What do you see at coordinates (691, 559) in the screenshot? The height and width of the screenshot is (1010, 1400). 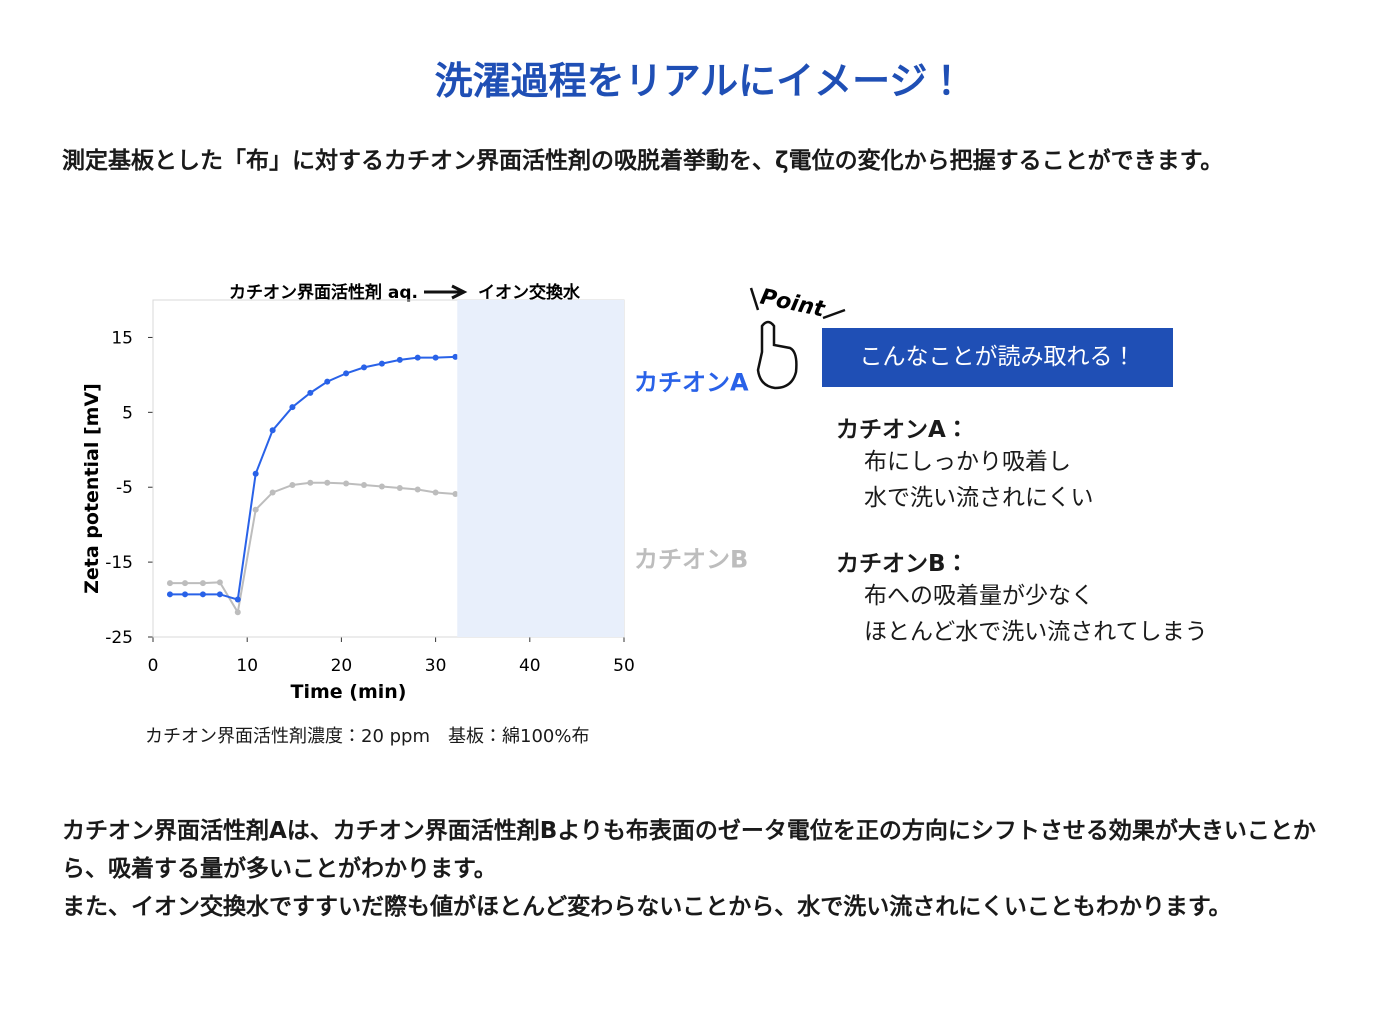 I see `series-label: カチオンB` at bounding box center [691, 559].